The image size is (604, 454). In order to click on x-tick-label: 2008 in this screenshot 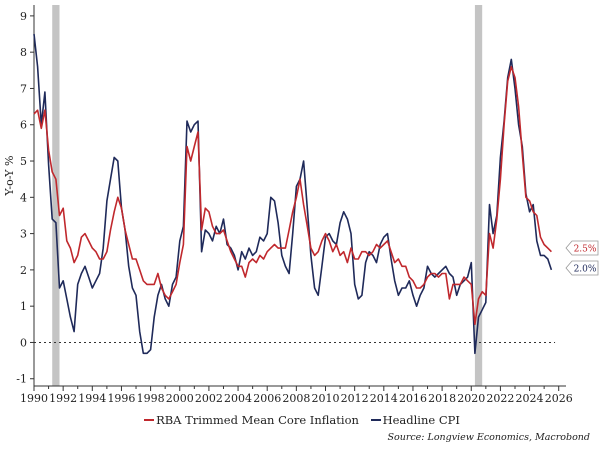, I will do `click(296, 398)`.